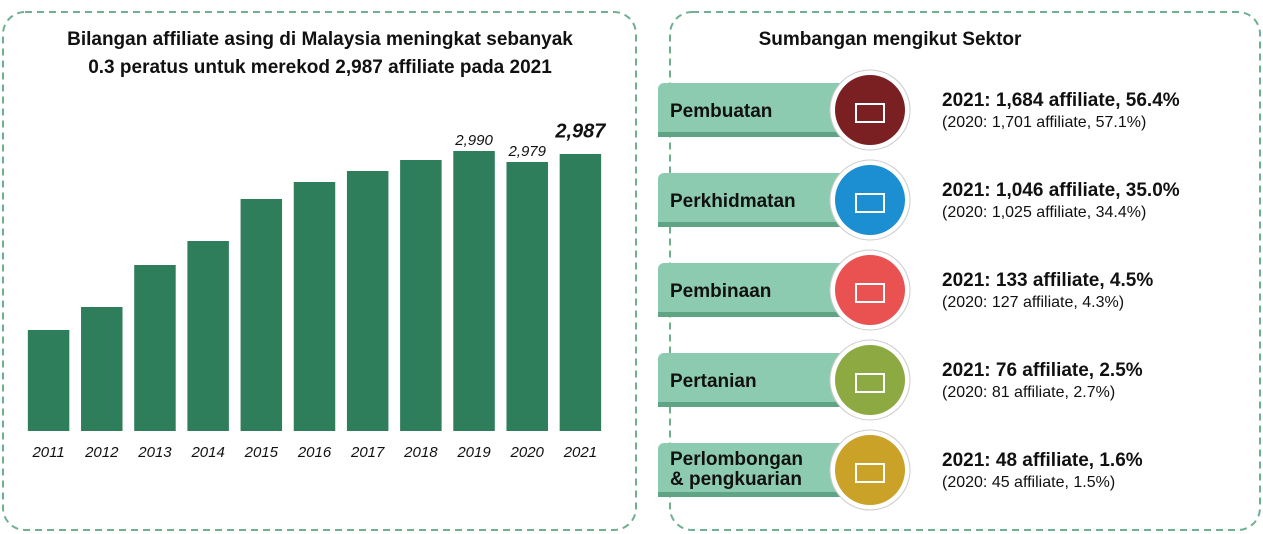 The width and height of the screenshot is (1263, 534). I want to click on x-tick-label: 2013, so click(154, 452).